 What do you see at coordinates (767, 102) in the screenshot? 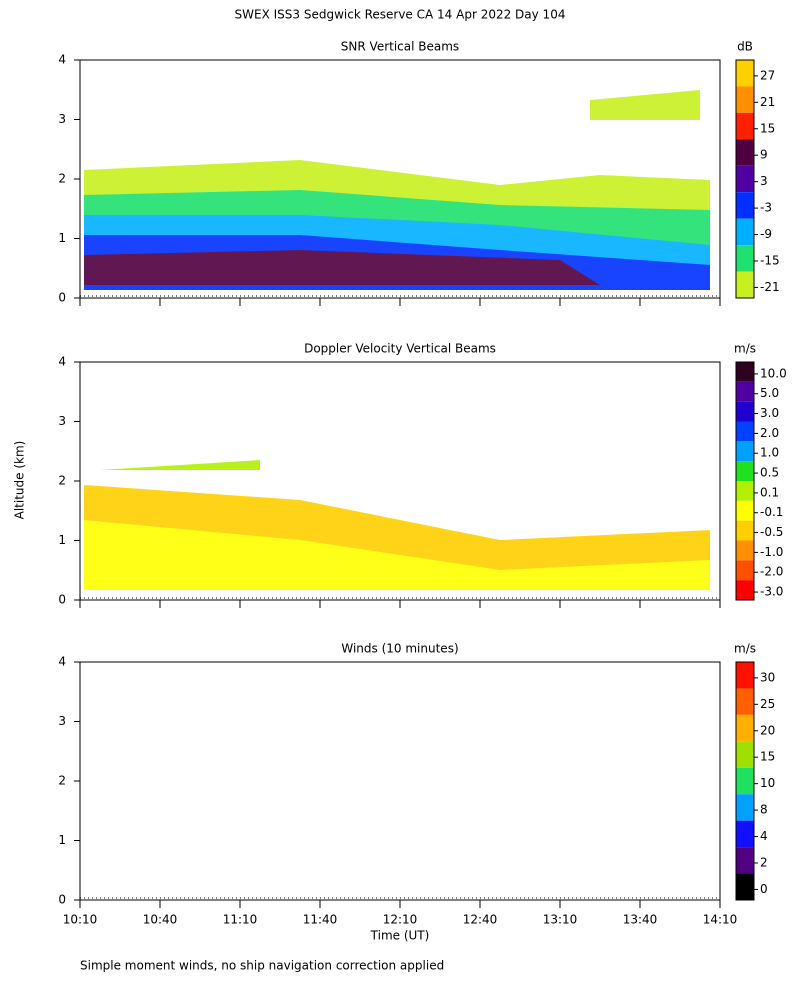
I see `colorbar-label: 21` at bounding box center [767, 102].